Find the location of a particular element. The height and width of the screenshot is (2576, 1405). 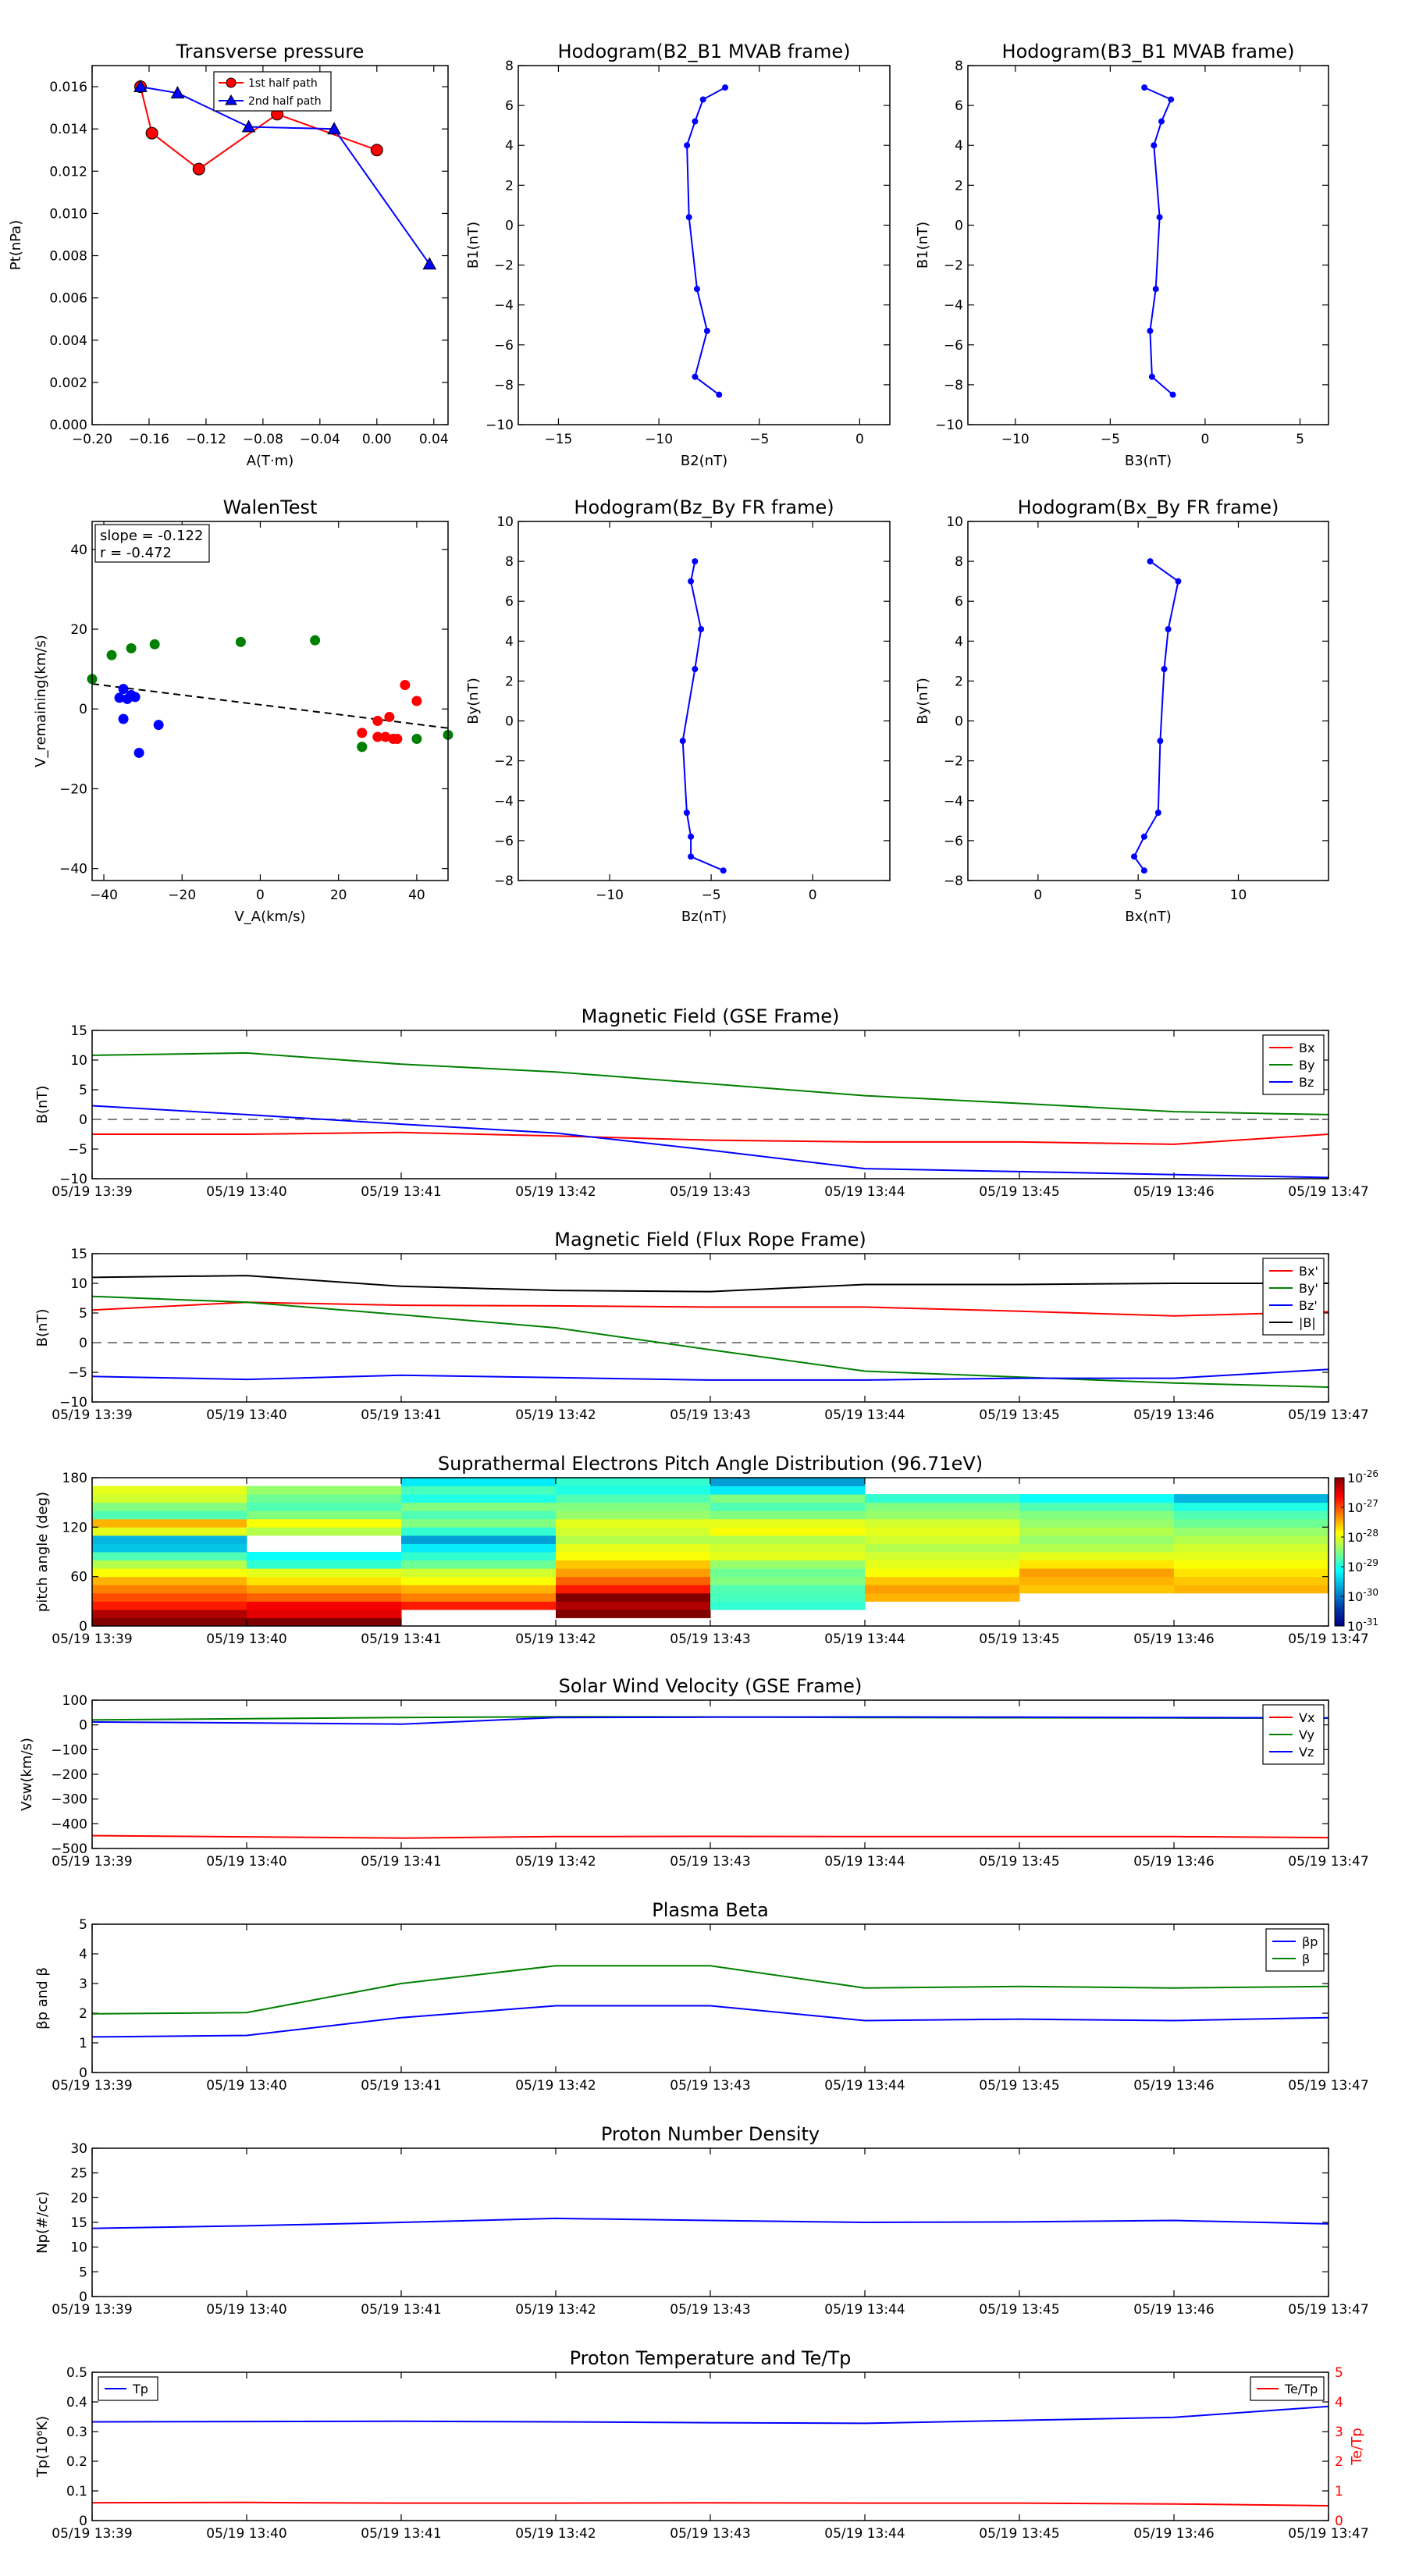

bgse-legend-label: Bx is located at coordinates (1306, 1048).